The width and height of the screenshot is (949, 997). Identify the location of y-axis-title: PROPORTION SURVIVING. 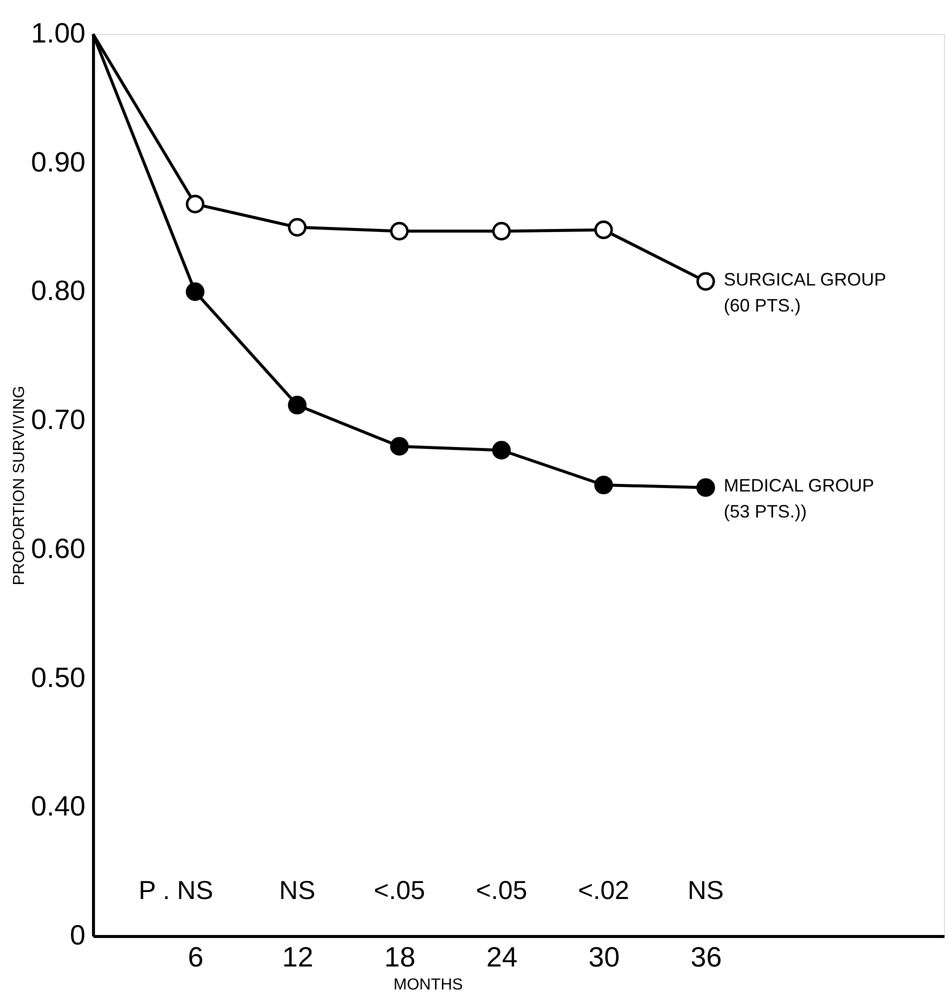
(19, 486).